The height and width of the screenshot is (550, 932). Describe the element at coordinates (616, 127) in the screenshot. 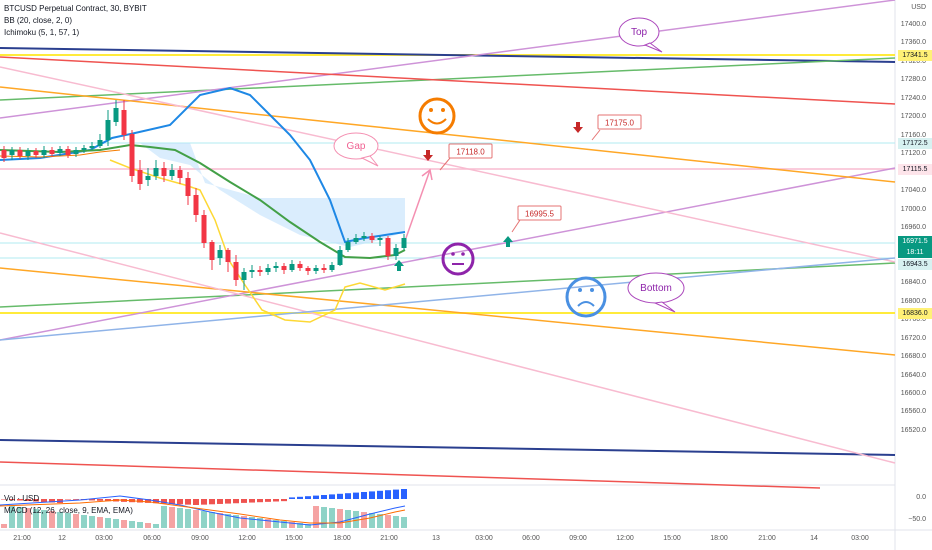

I see `callout-17175: 17175.0` at that location.